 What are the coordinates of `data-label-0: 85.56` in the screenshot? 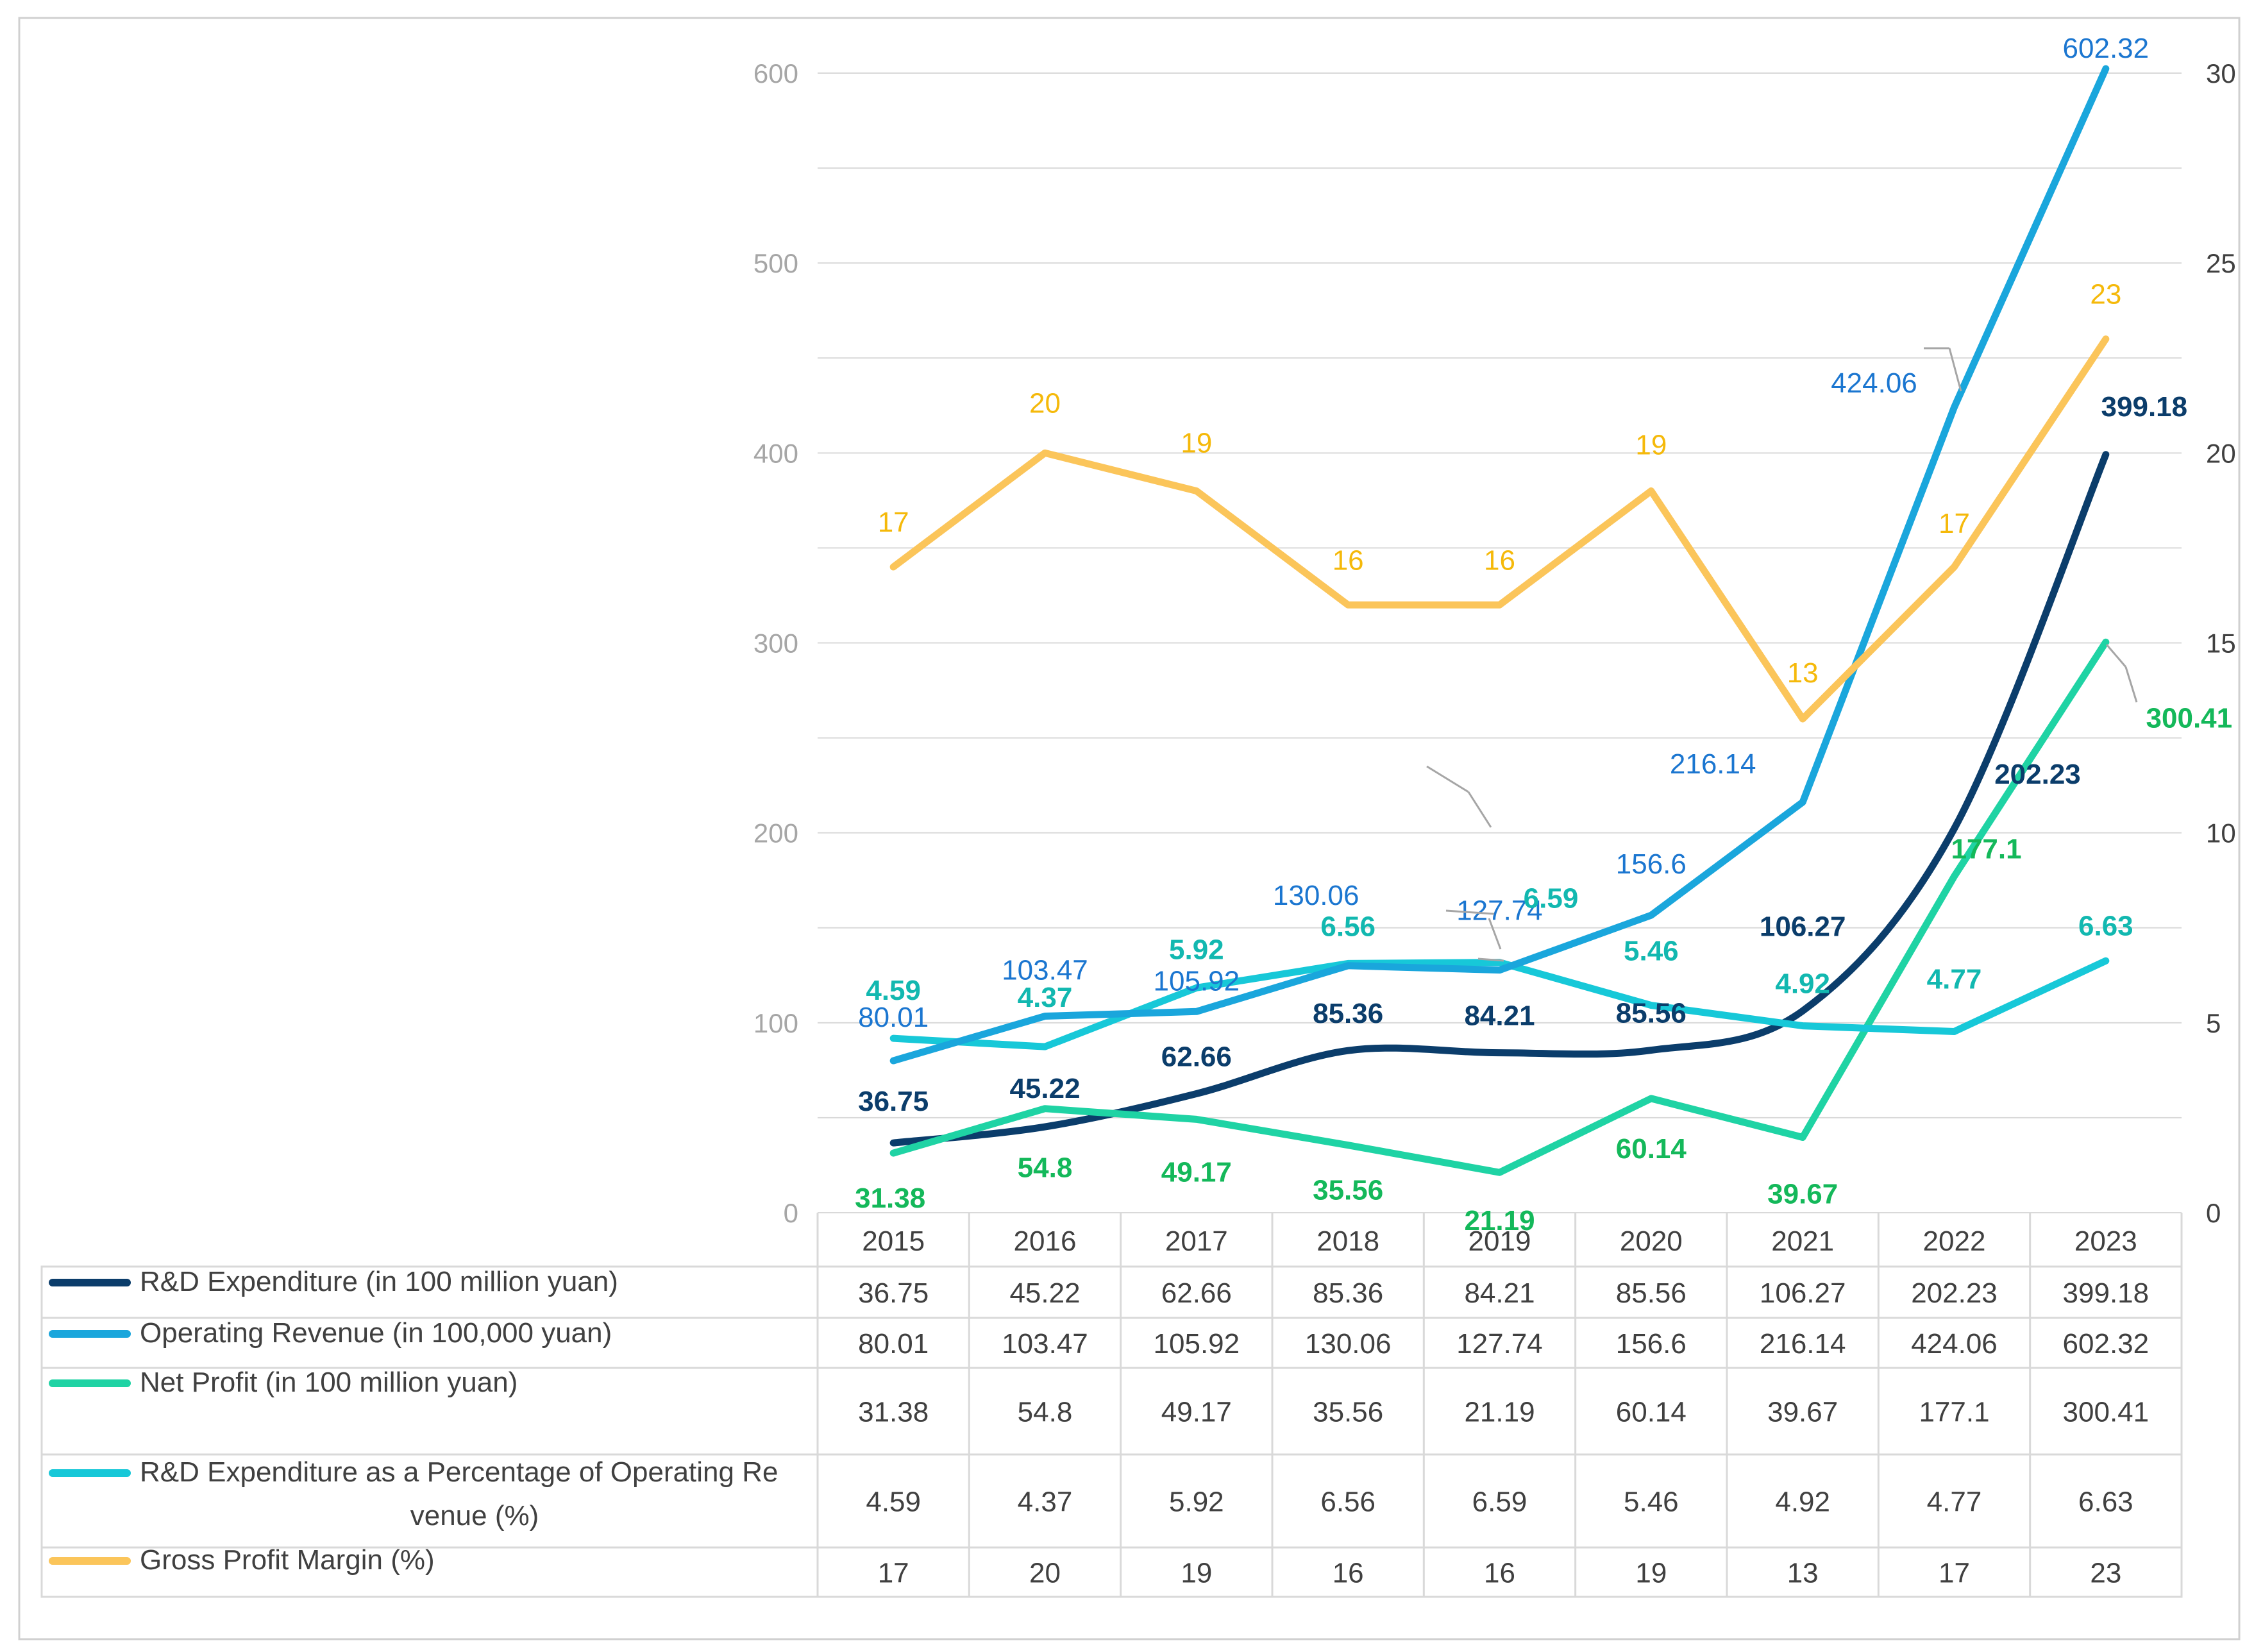 It's located at (1651, 1013).